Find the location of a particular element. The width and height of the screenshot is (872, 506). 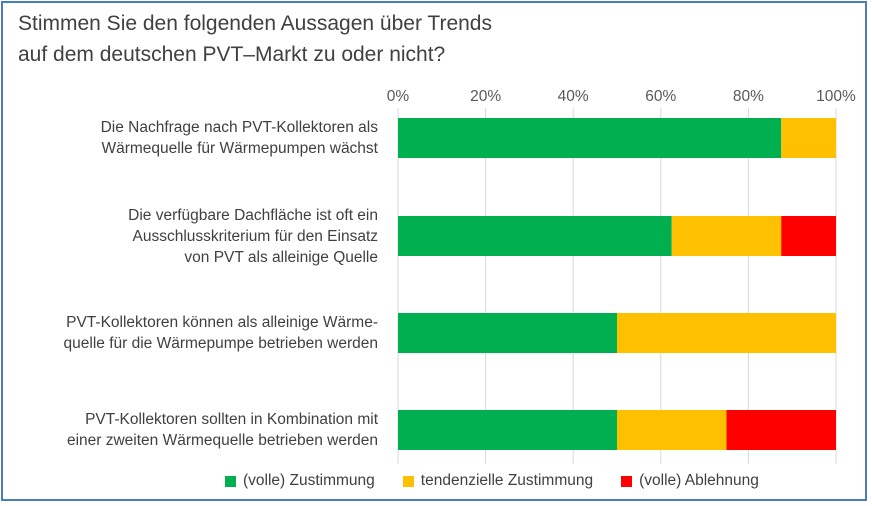

x-tick-label: 0% is located at coordinates (398, 96).